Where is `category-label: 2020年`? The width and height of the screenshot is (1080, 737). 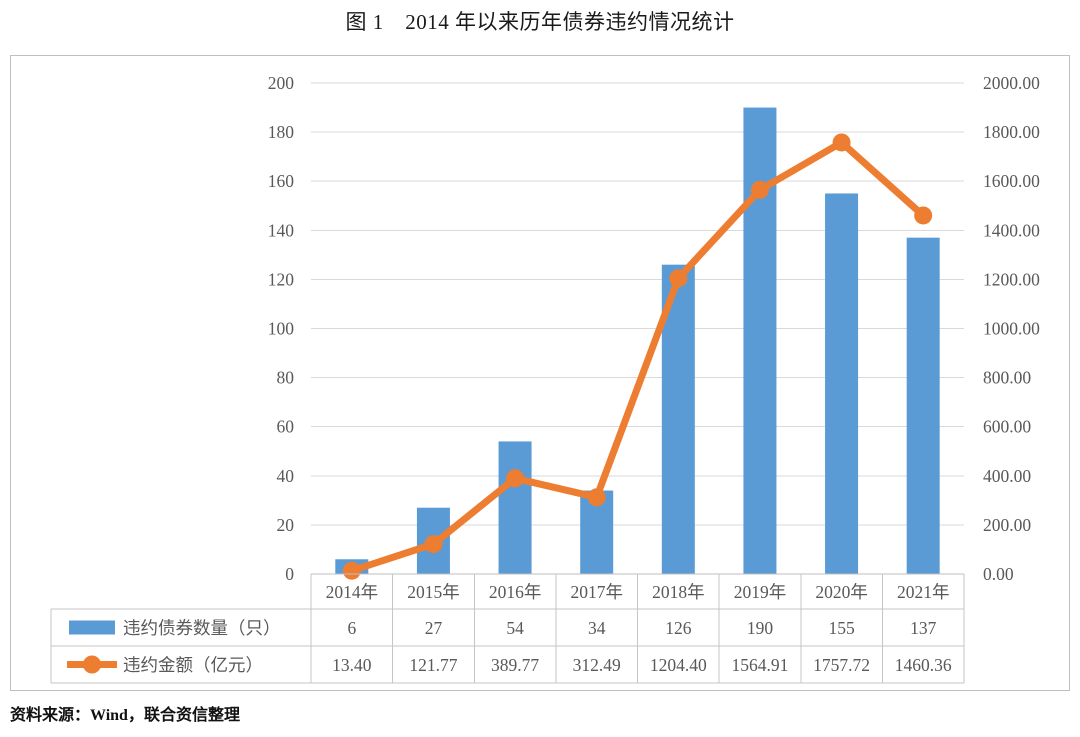 category-label: 2020年 is located at coordinates (841, 592).